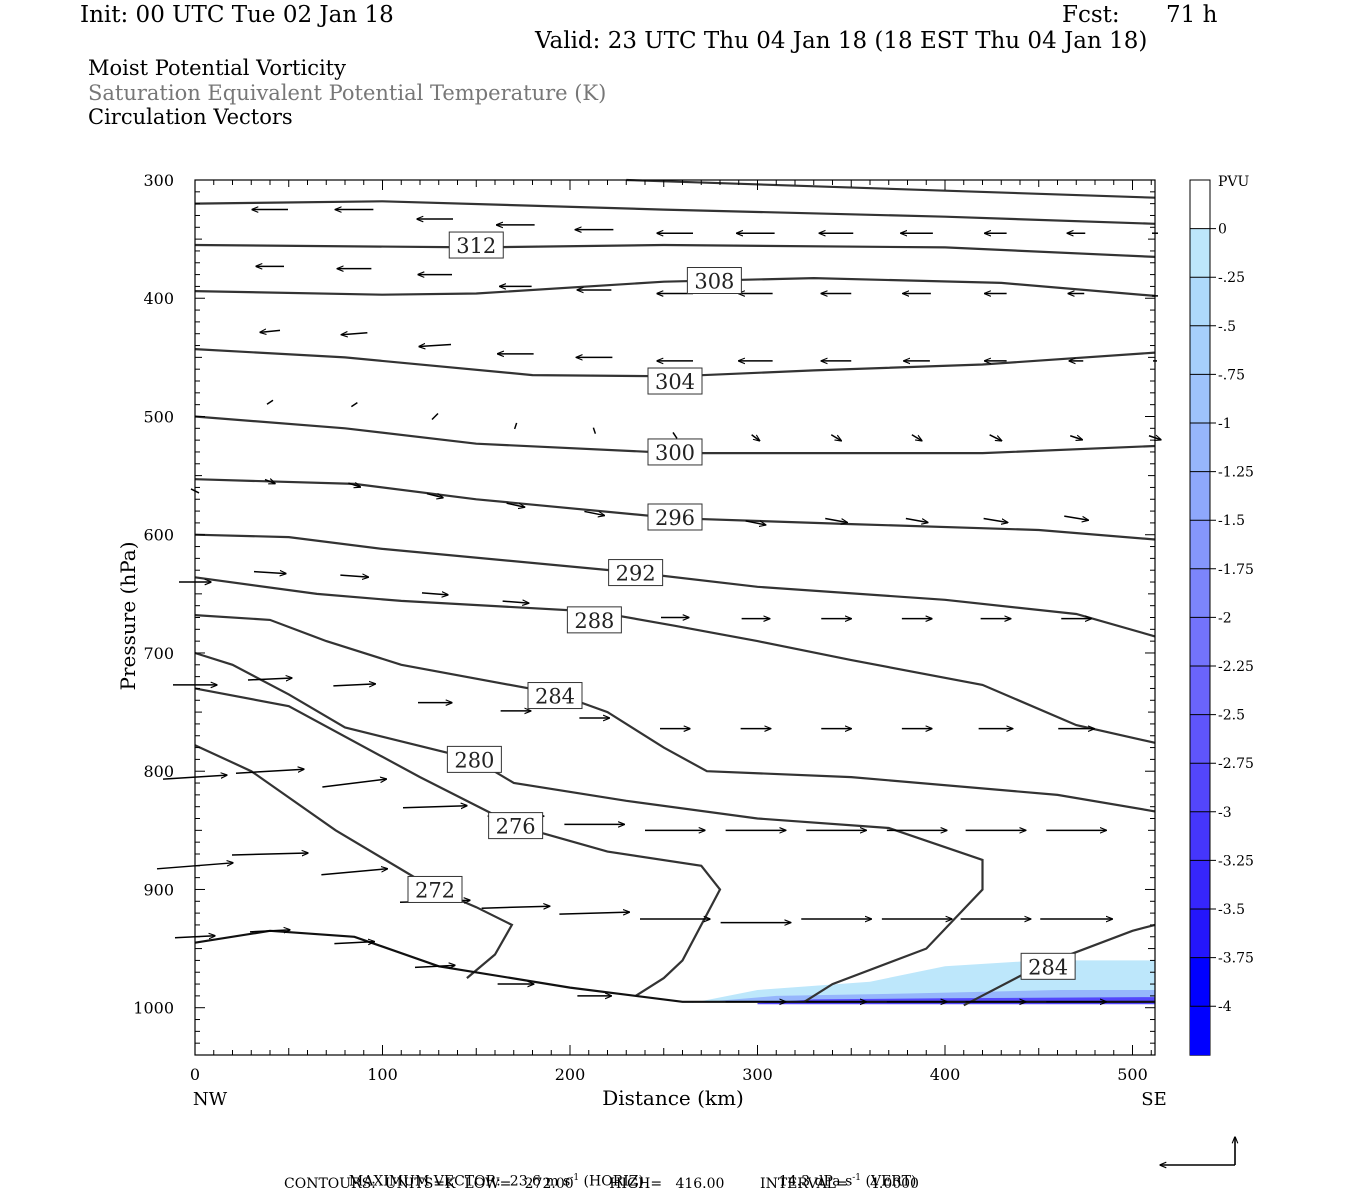 Image resolution: width=1350 pixels, height=1200 pixels. I want to click on y-tick-label: 900, so click(158, 889).